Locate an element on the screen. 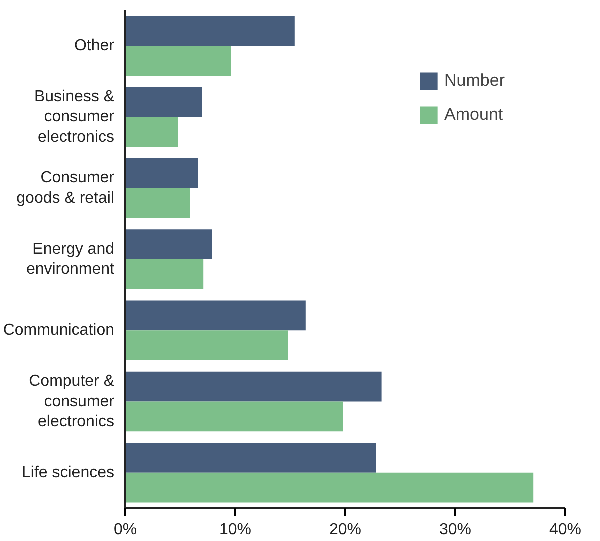 This screenshot has width=600, height=541. x-tick-label: 10% is located at coordinates (235, 530).